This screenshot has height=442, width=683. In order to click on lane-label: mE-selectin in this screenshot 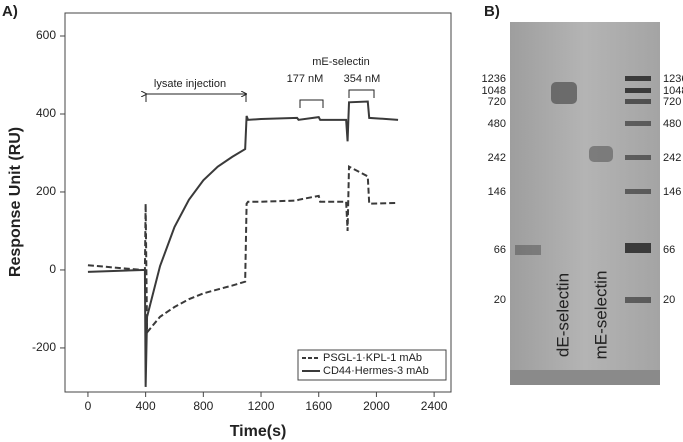, I will do `click(600, 315)`.